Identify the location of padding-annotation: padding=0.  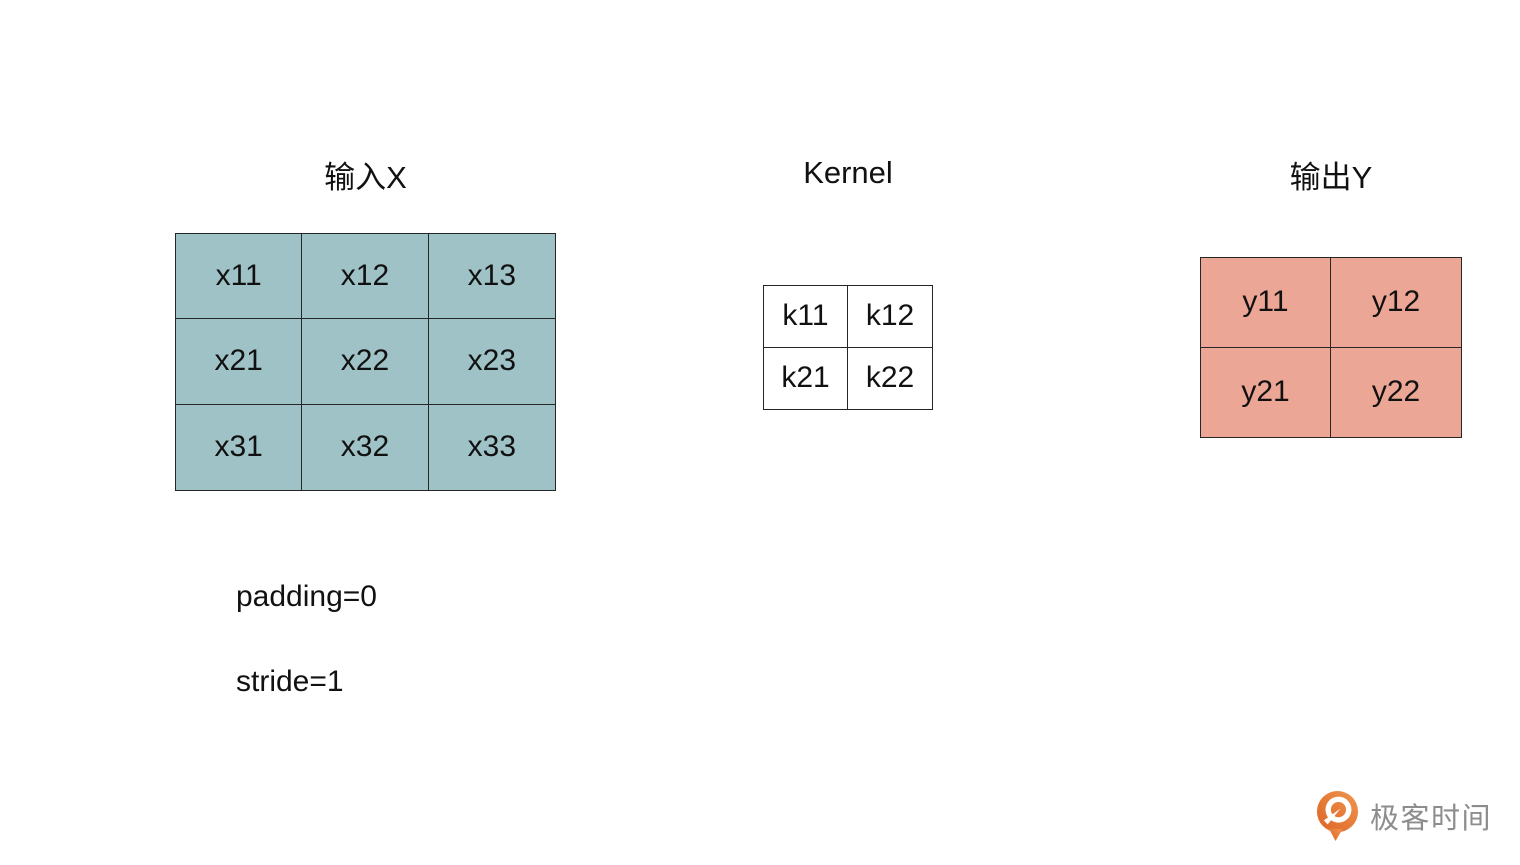
(306, 596).